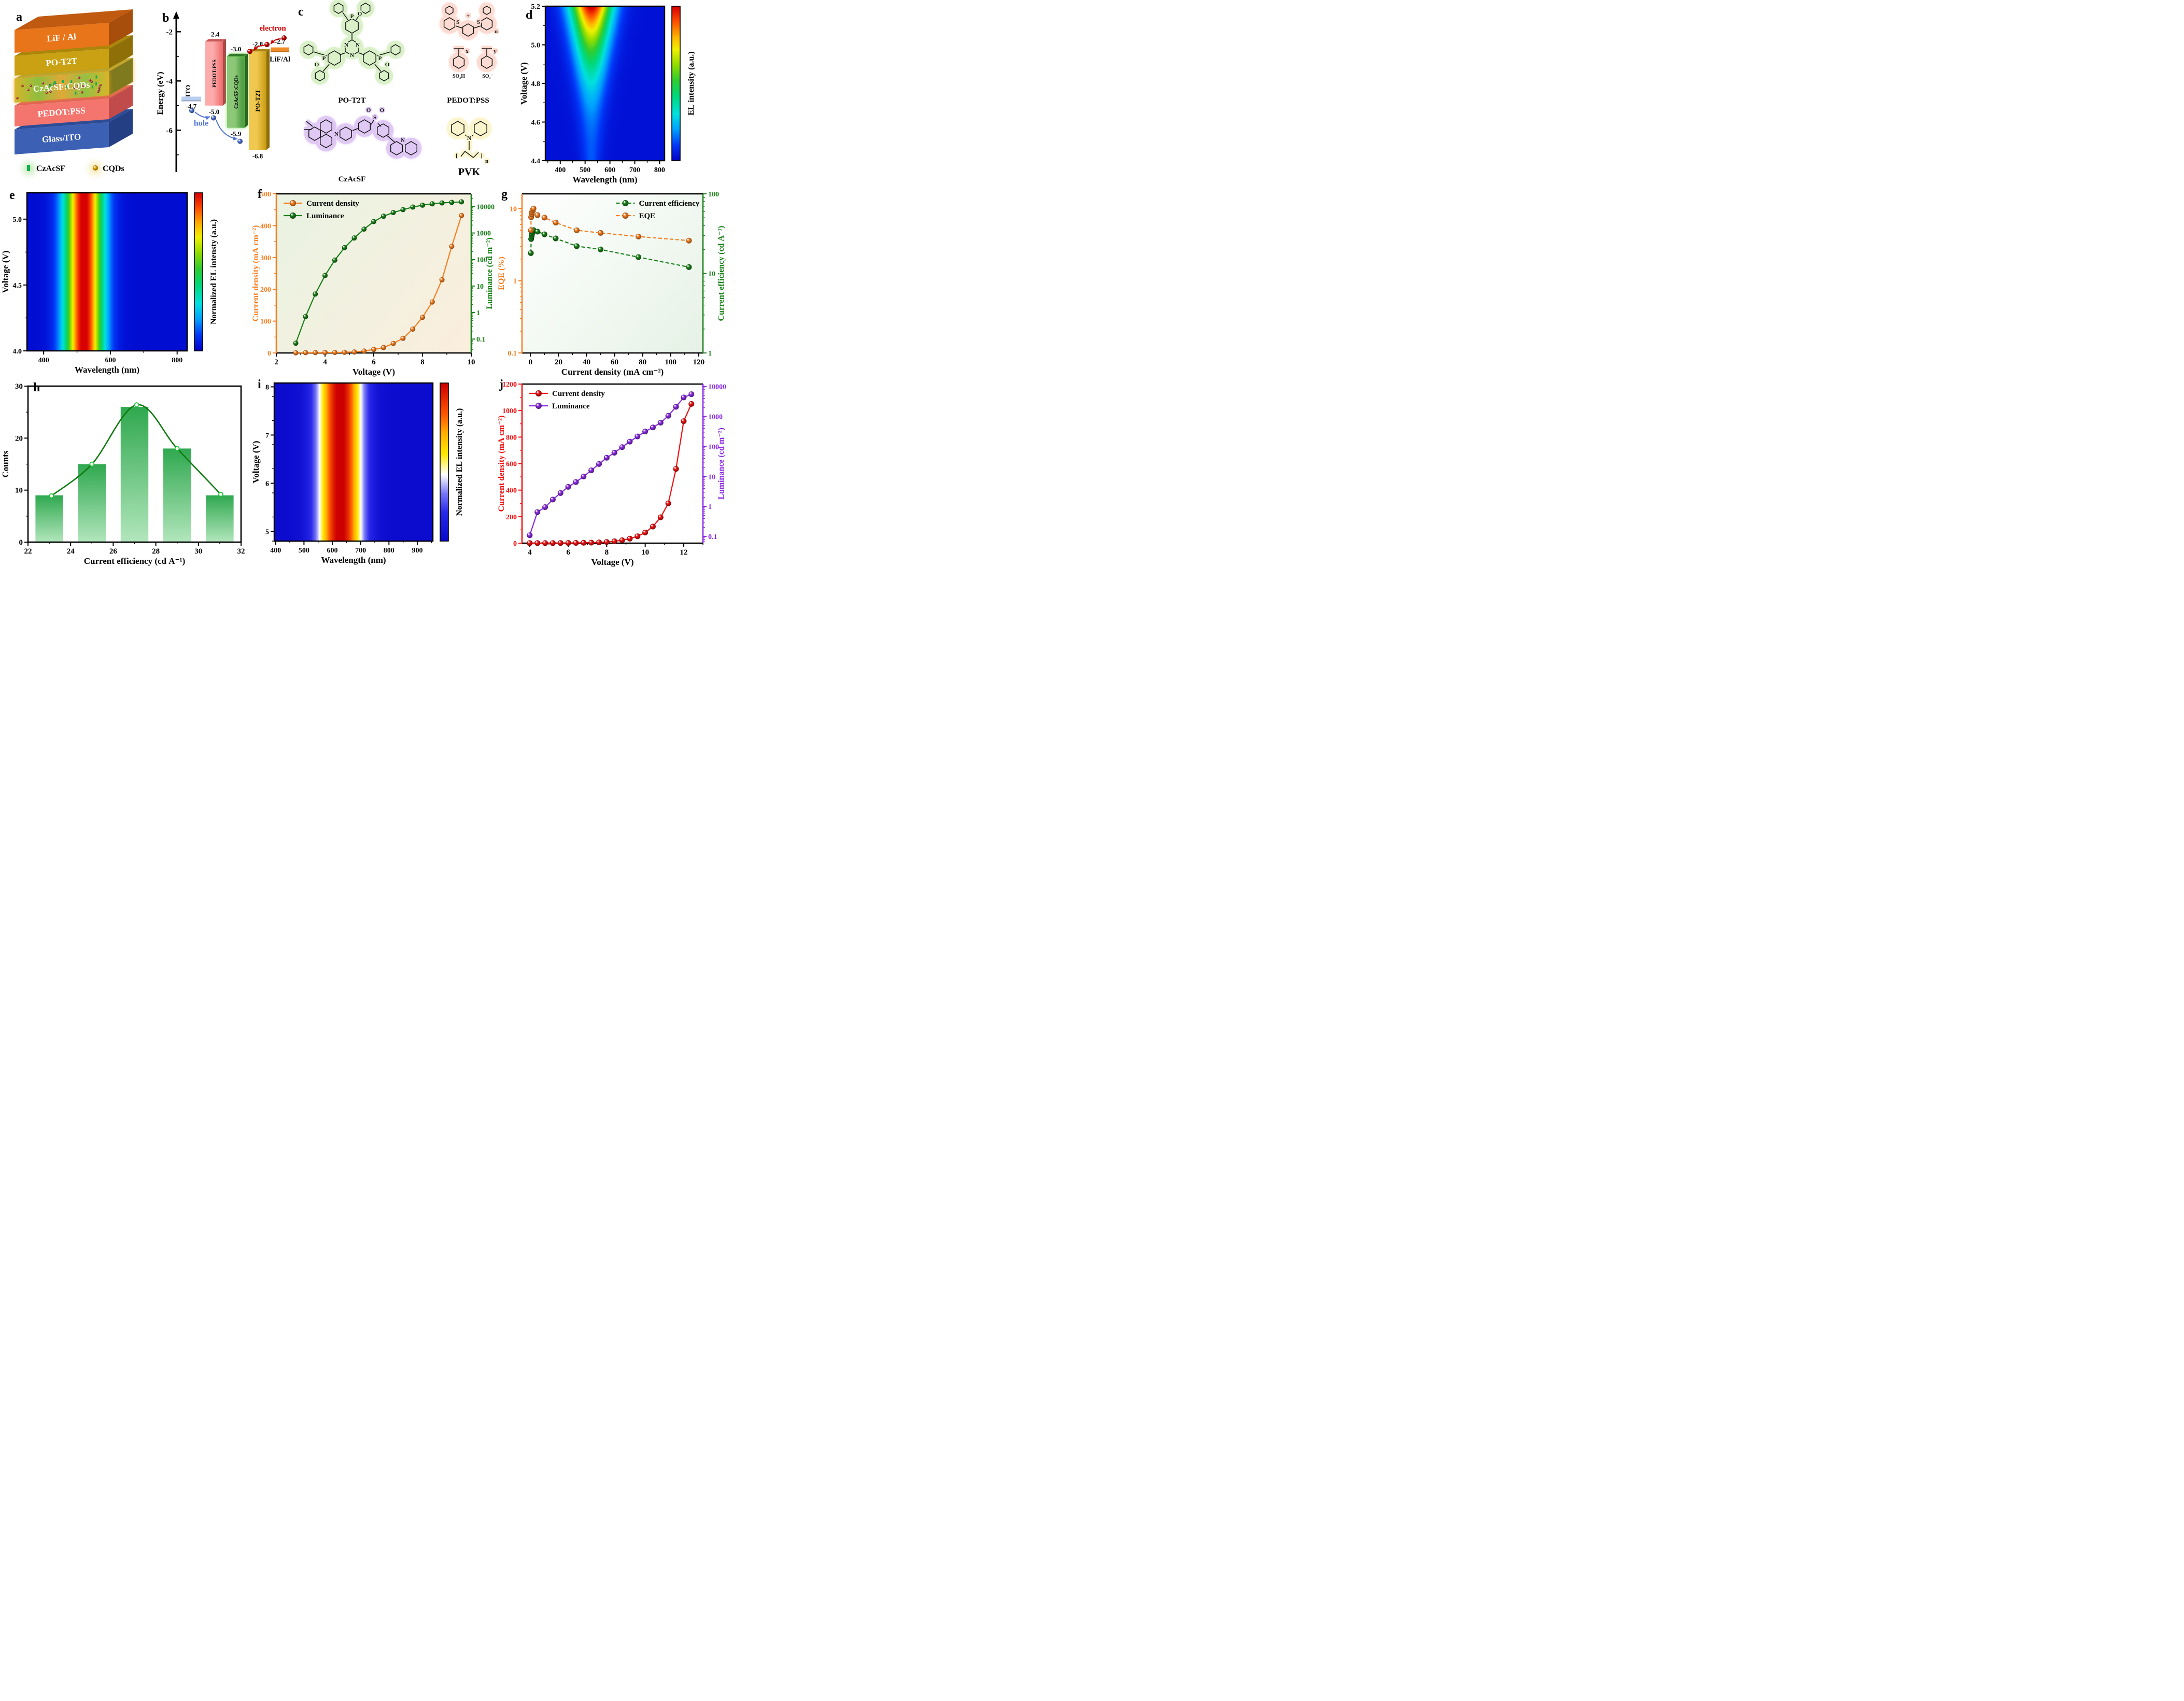 The width and height of the screenshot is (2184, 1701). I want to click on panel-label-b: b, so click(166, 18).